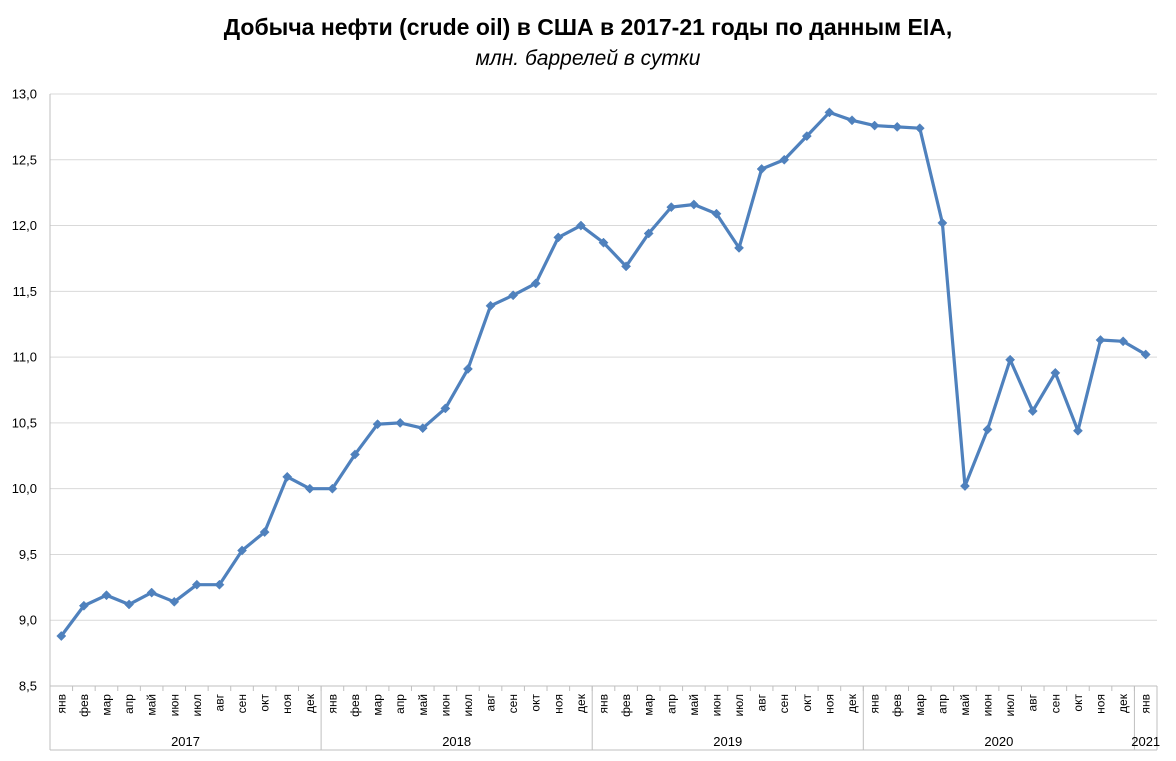 The width and height of the screenshot is (1176, 761). I want to click on y-tick-label: 10,0, so click(24, 488).